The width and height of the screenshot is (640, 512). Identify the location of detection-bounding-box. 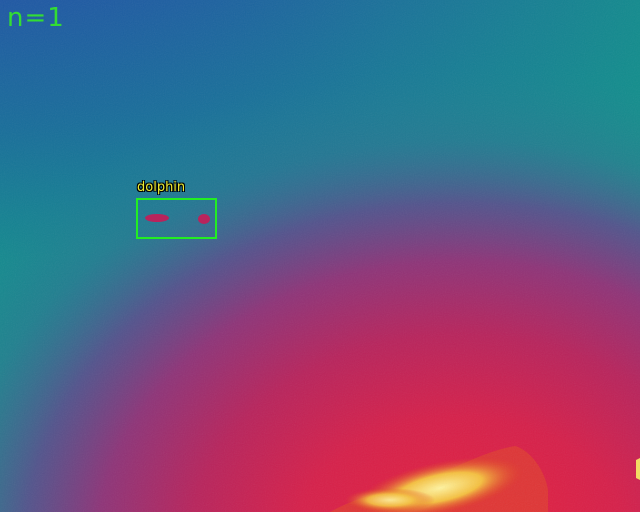
(176, 218).